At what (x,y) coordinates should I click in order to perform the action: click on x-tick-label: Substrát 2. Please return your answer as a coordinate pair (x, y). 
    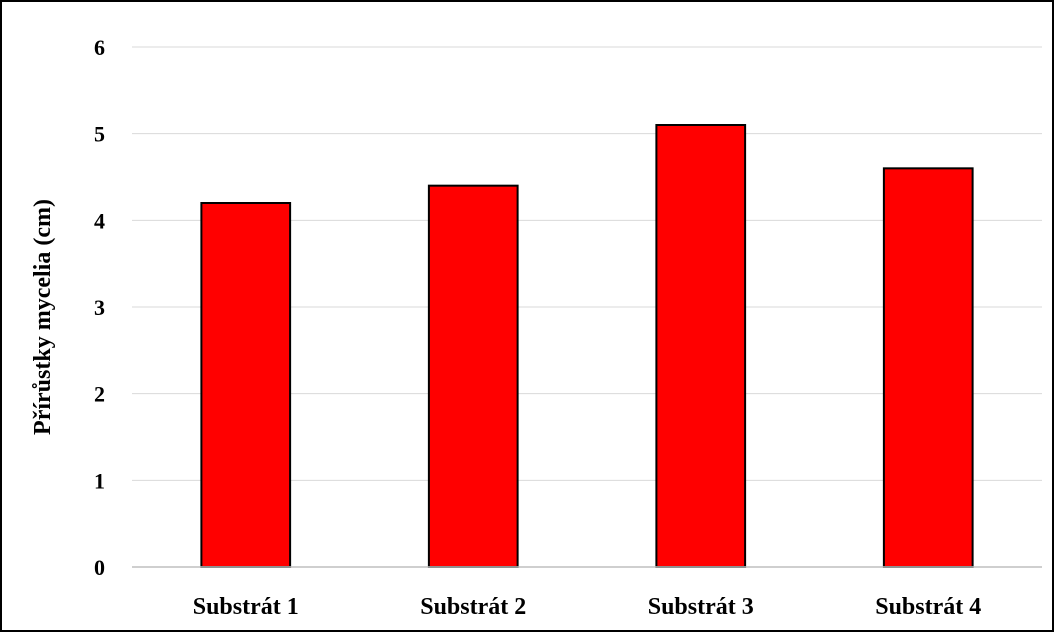
    Looking at the image, I should click on (473, 607).